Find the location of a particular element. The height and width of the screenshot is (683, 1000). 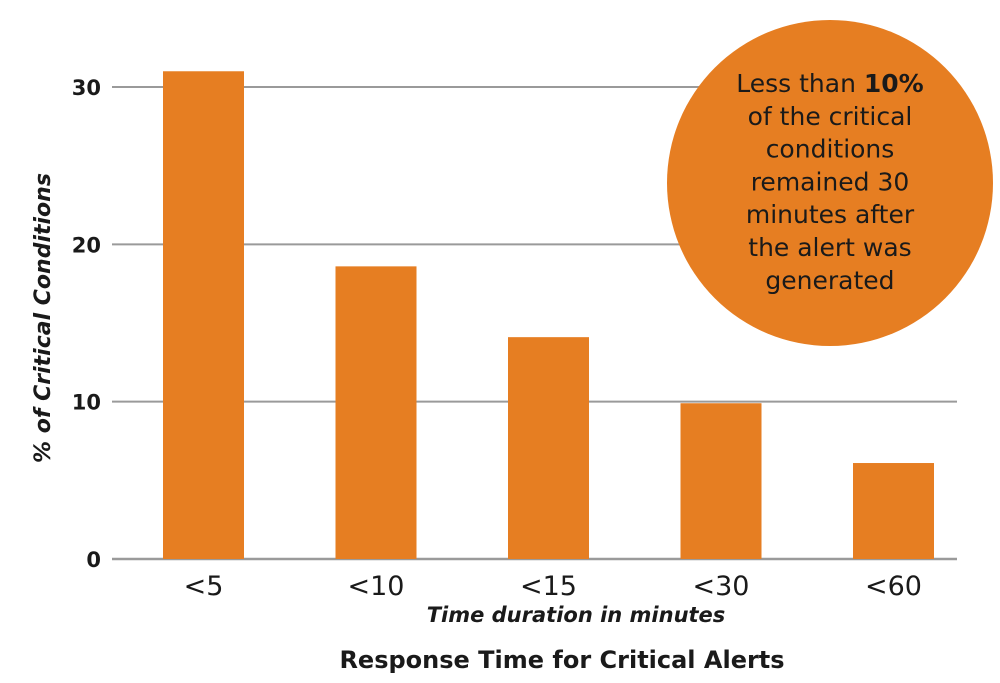

callout-line: minutes after is located at coordinates (830, 214).